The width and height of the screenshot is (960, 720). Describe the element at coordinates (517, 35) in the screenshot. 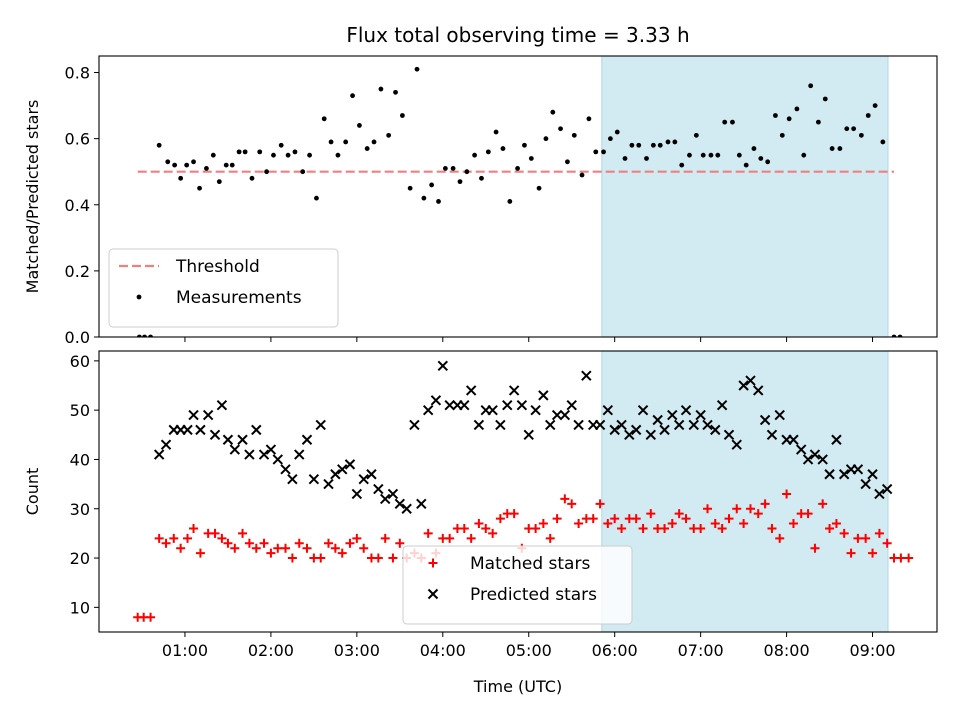

I see `chart-title: Flux total observing time = 3.33 h` at that location.